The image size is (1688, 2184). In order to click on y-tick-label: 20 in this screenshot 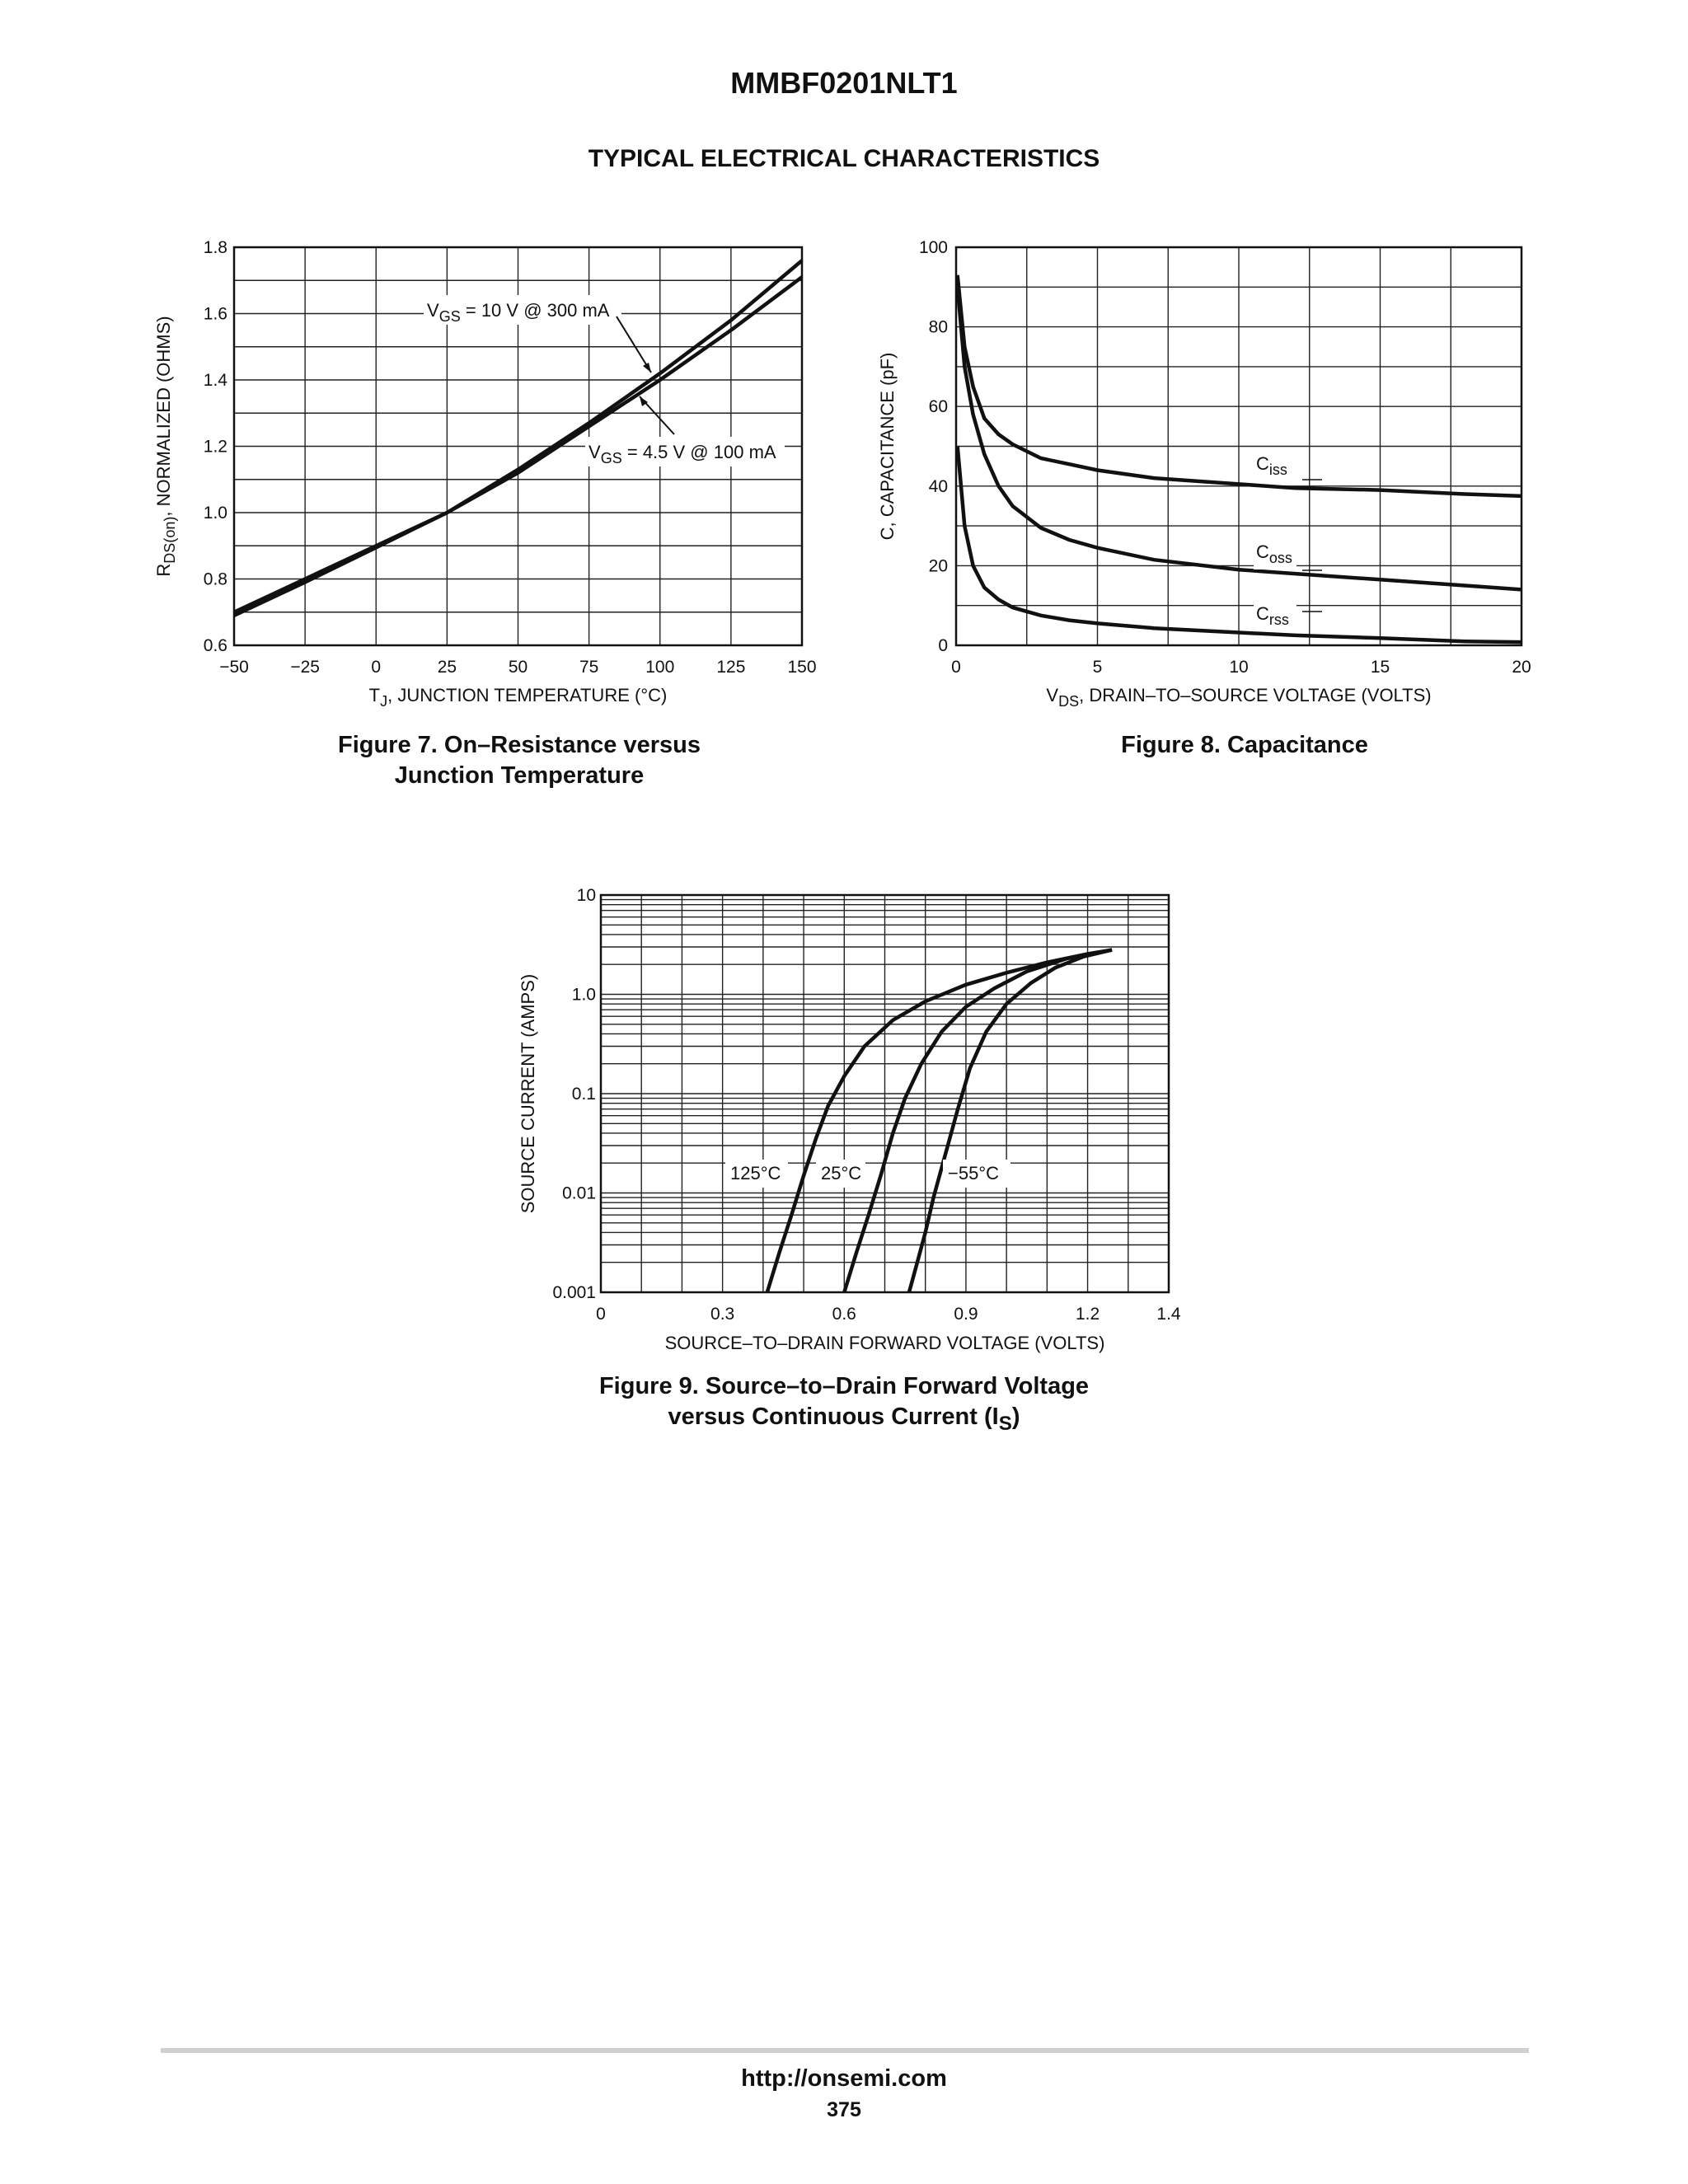, I will do `click(938, 565)`.